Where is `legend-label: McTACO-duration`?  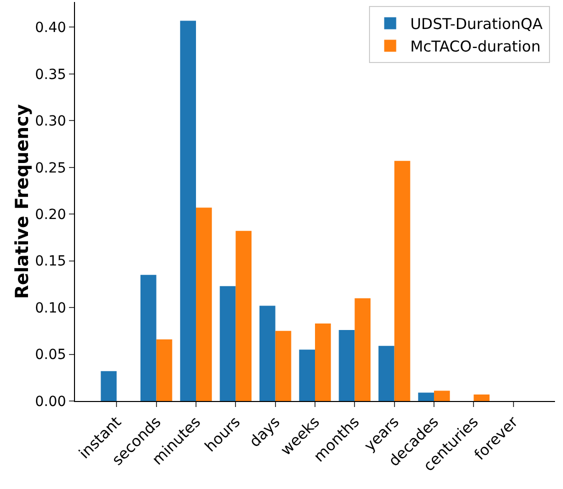
legend-label: McTACO-duration is located at coordinates (475, 47).